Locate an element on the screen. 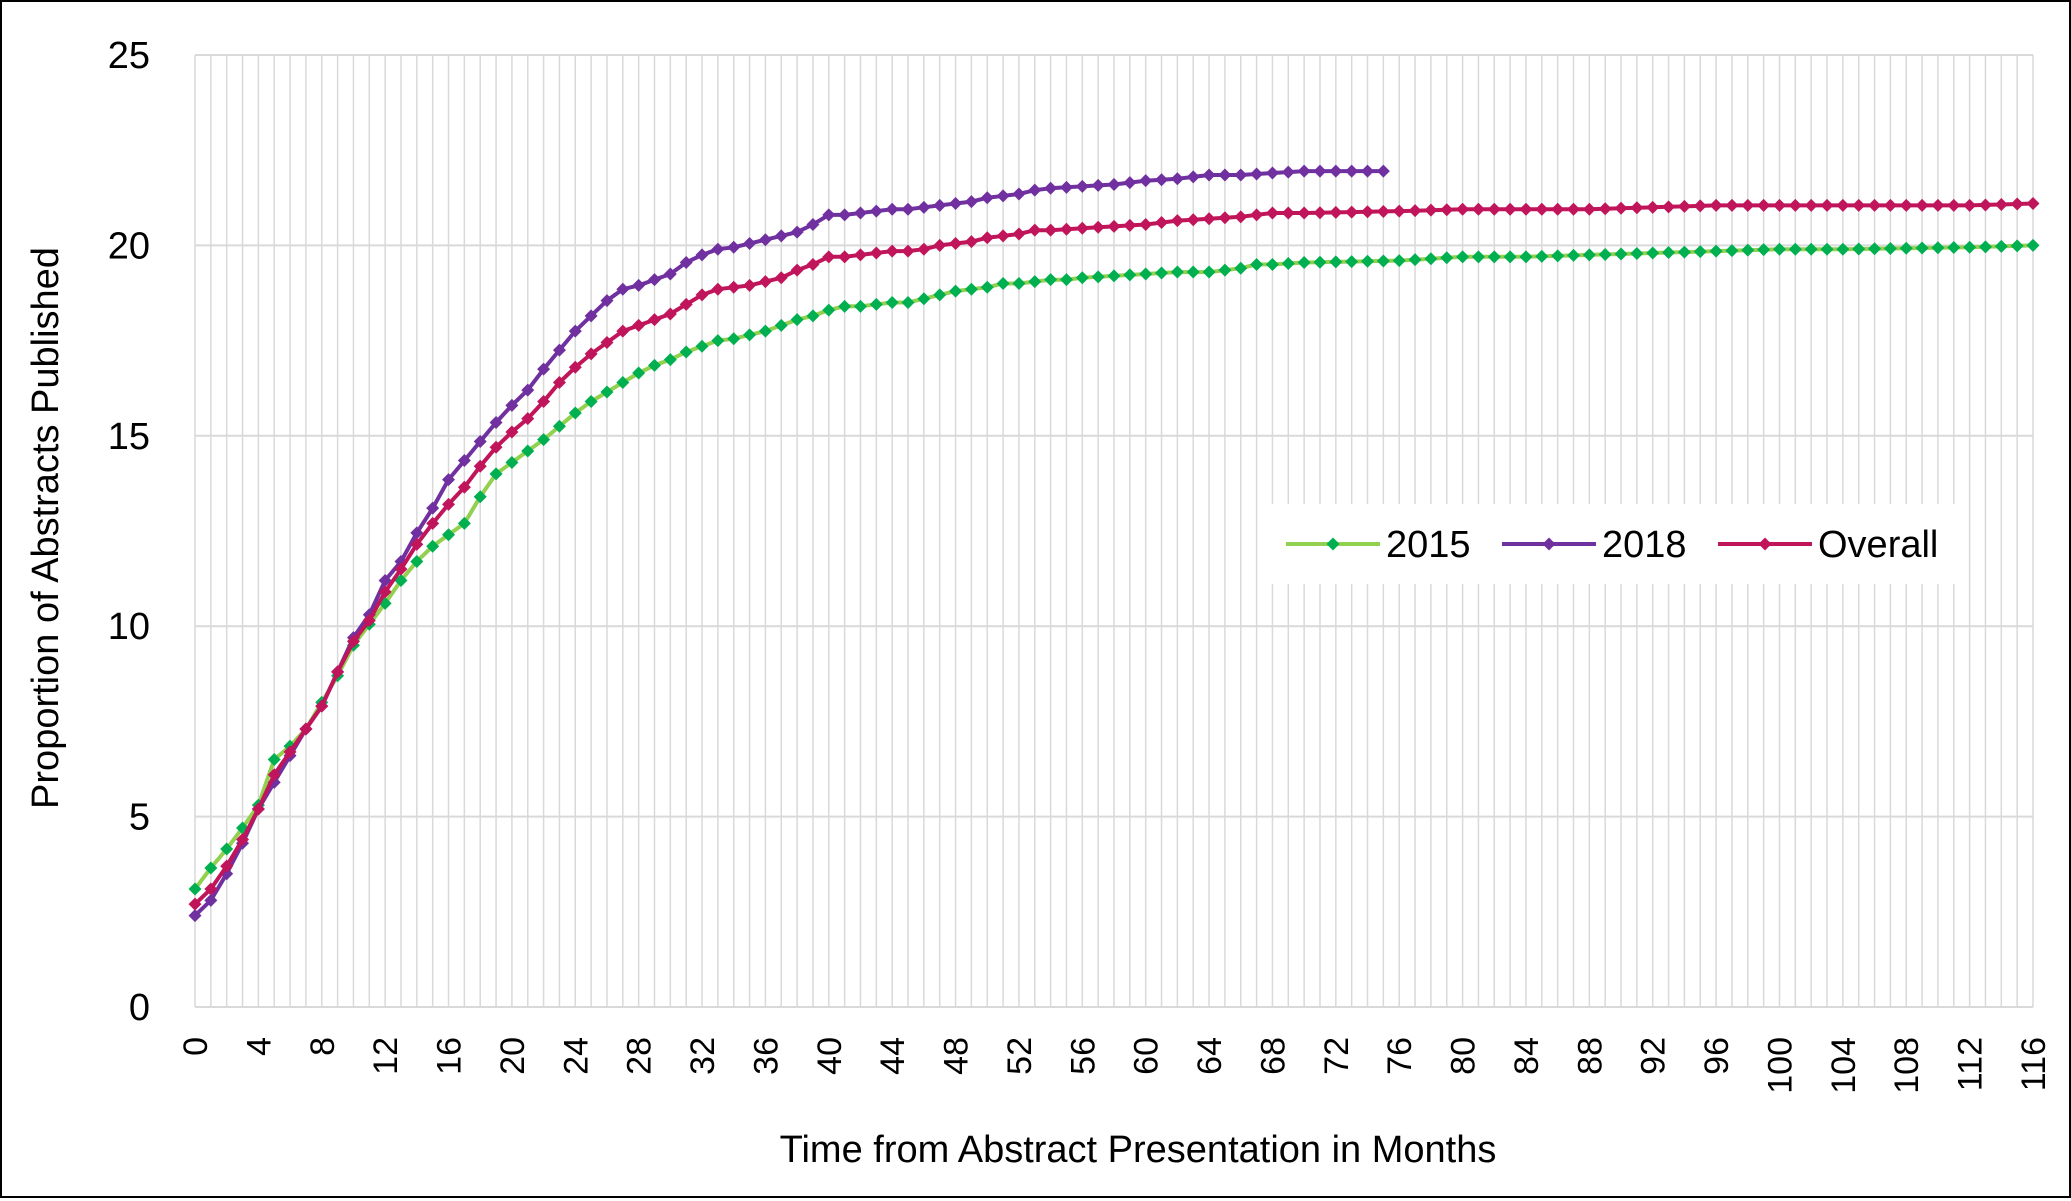 The image size is (2071, 1201). x-tick-label: 80 is located at coordinates (1464, 1056).